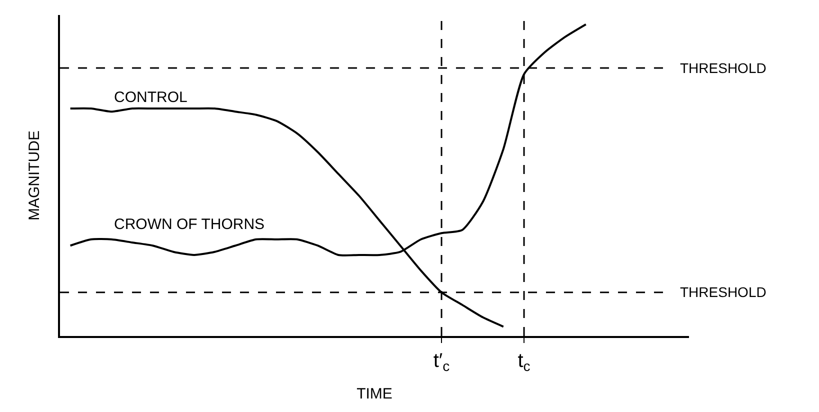 The image size is (819, 412). Describe the element at coordinates (34, 175) in the screenshot. I see `y-axis-title: MAGNITUDE` at that location.